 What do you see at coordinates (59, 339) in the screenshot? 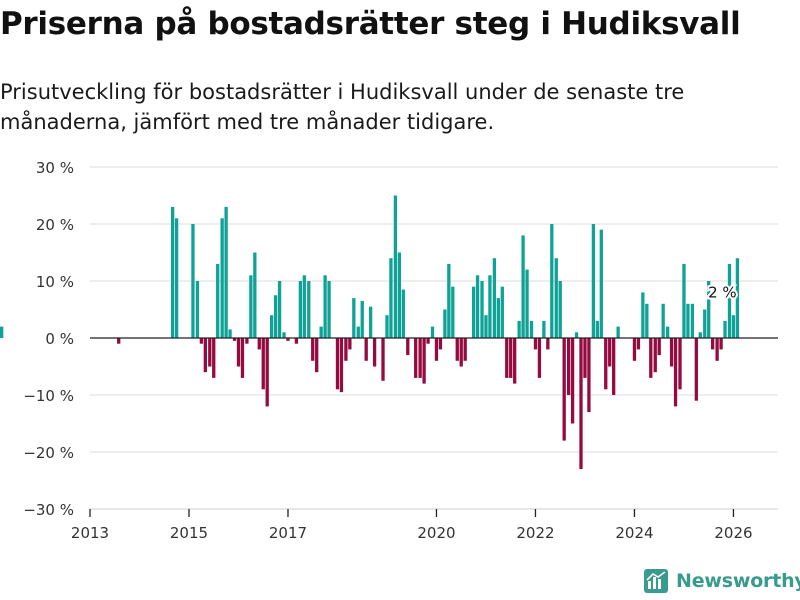
I see `y-tick-label: 0 %` at bounding box center [59, 339].